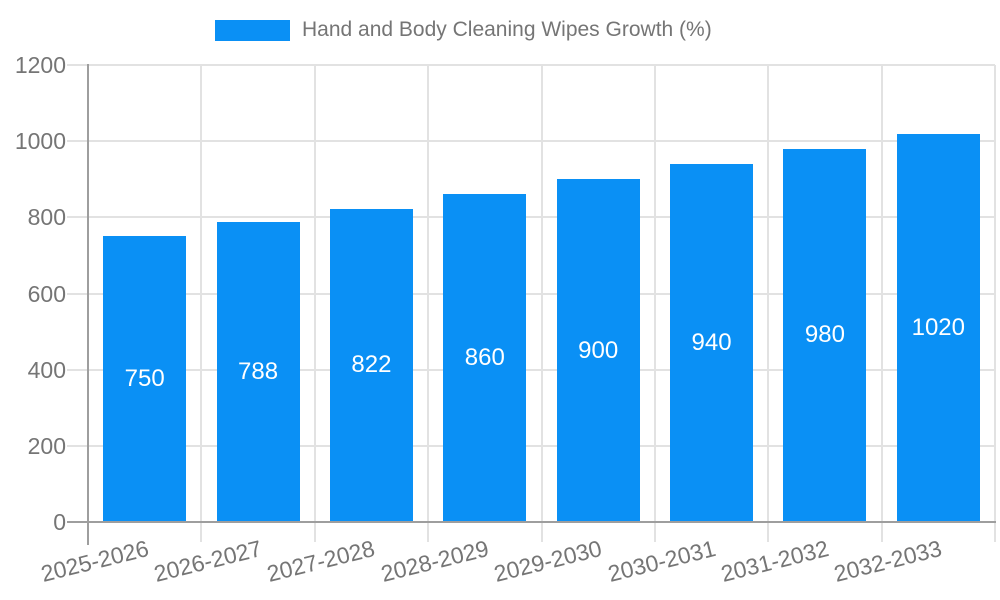  I want to click on bar: 1020, so click(938, 327).